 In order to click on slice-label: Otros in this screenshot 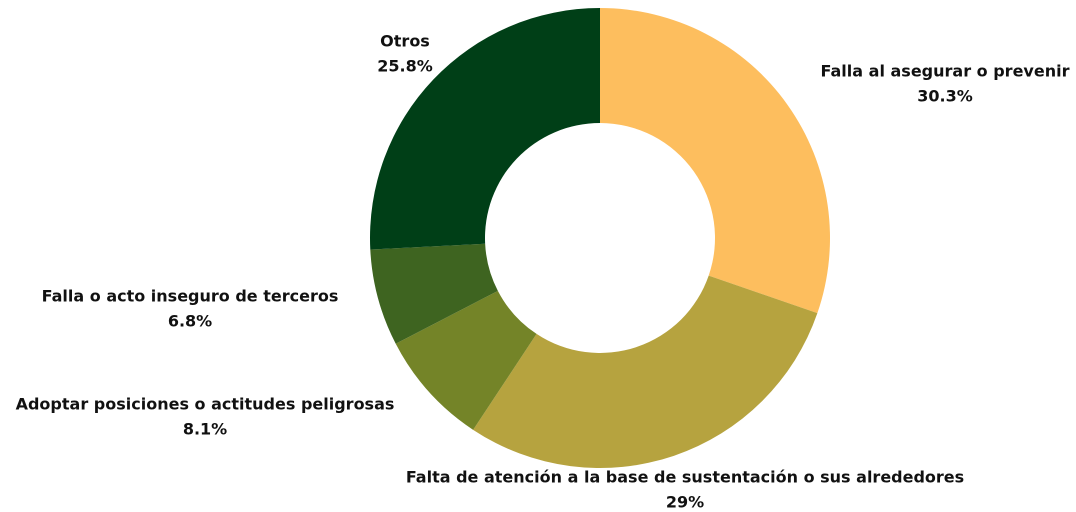, I will do `click(405, 41)`.